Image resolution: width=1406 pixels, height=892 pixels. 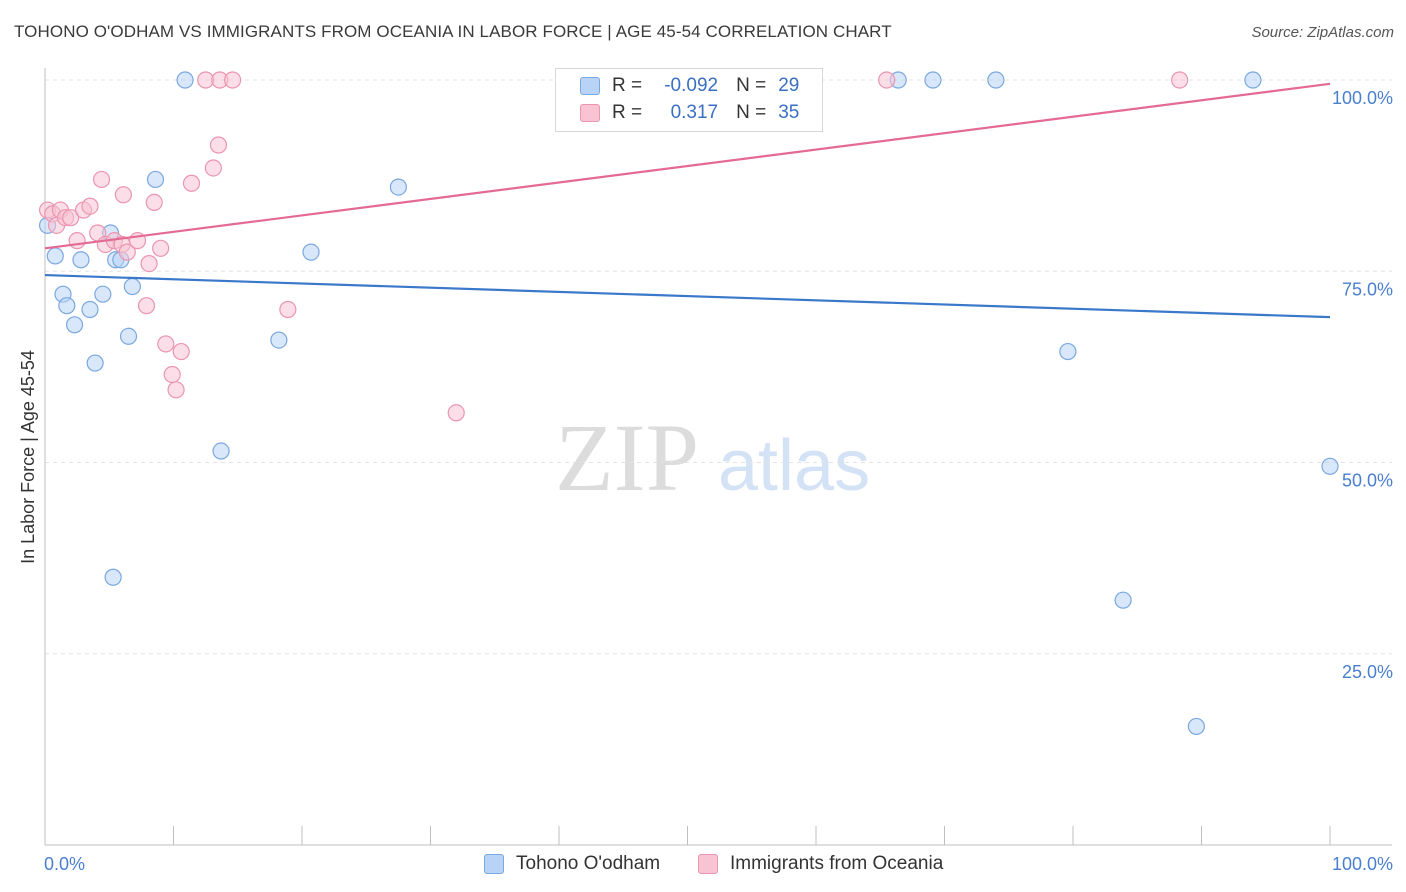 I want to click on correlation-legend: R = -0.092 N = 29 R = 0.317 N = 35, so click(x=689, y=100).